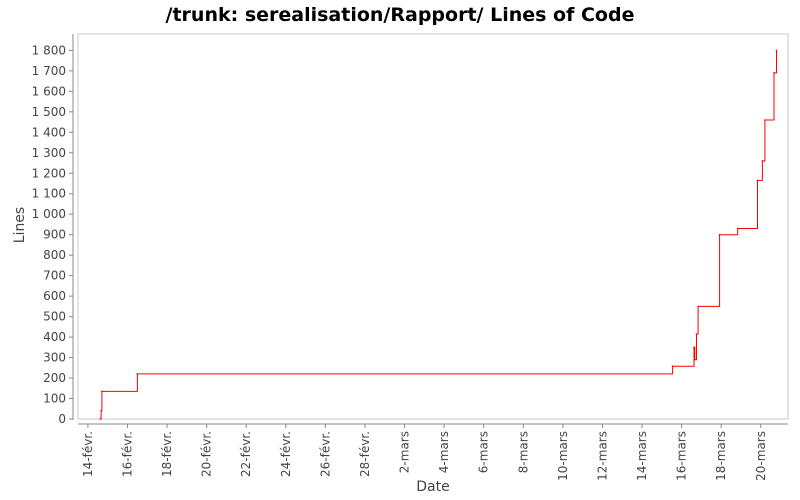  Describe the element at coordinates (49, 153) in the screenshot. I see `y-tick-label: 1 300` at that location.